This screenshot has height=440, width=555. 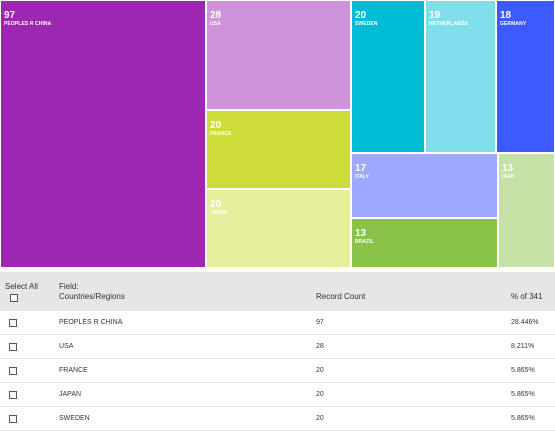 I want to click on treemap-tile-usa: 28 USA, so click(x=278, y=55).